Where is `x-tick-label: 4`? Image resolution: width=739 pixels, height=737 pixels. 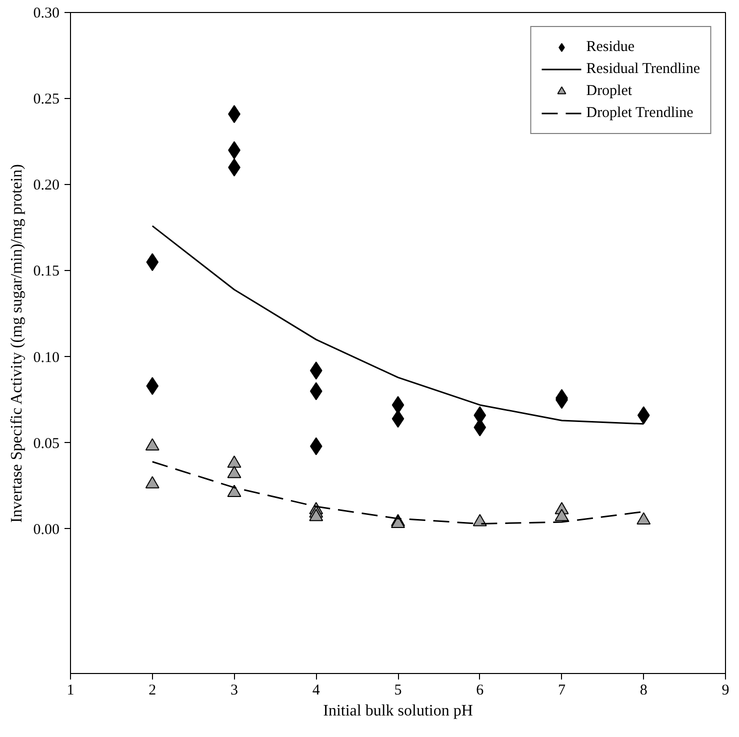 x-tick-label: 4 is located at coordinates (316, 690).